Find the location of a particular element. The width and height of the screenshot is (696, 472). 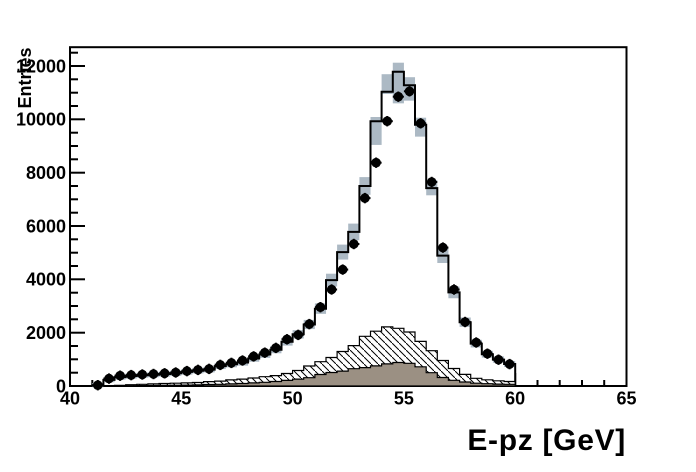

svg-text: 40 is located at coordinates (70, 399).